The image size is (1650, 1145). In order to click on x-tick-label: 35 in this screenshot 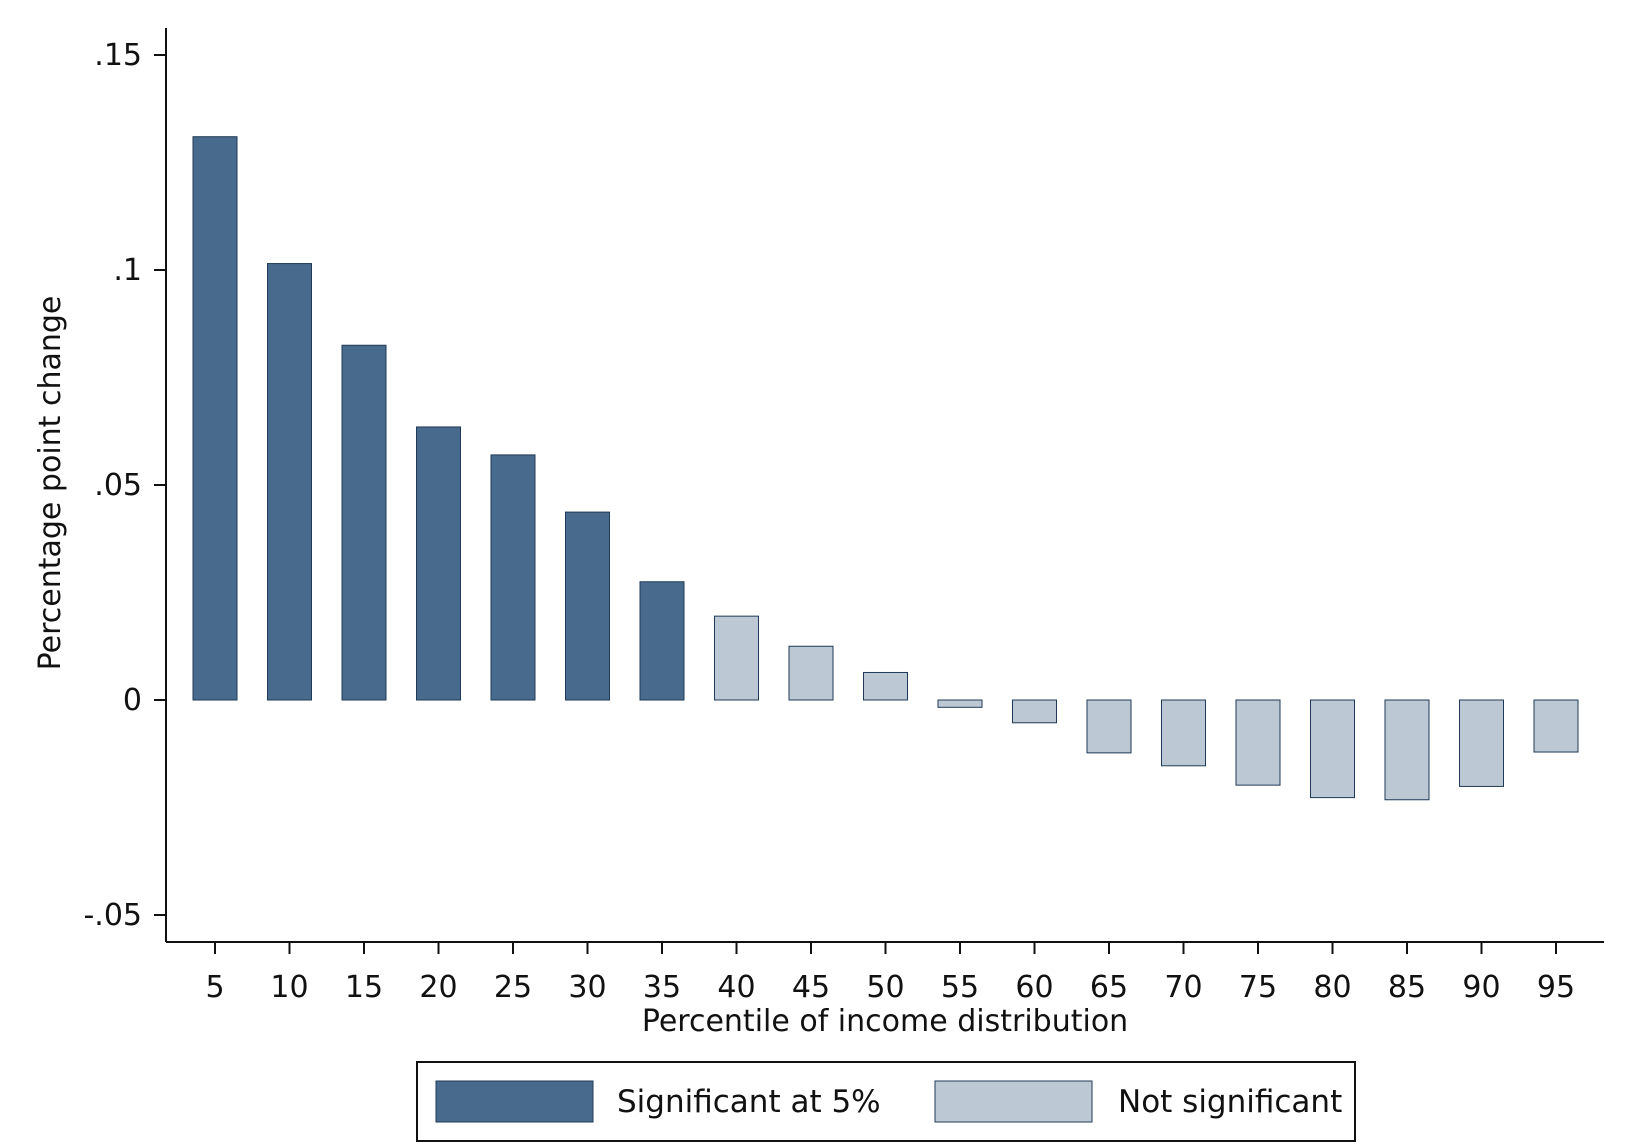, I will do `click(662, 987)`.